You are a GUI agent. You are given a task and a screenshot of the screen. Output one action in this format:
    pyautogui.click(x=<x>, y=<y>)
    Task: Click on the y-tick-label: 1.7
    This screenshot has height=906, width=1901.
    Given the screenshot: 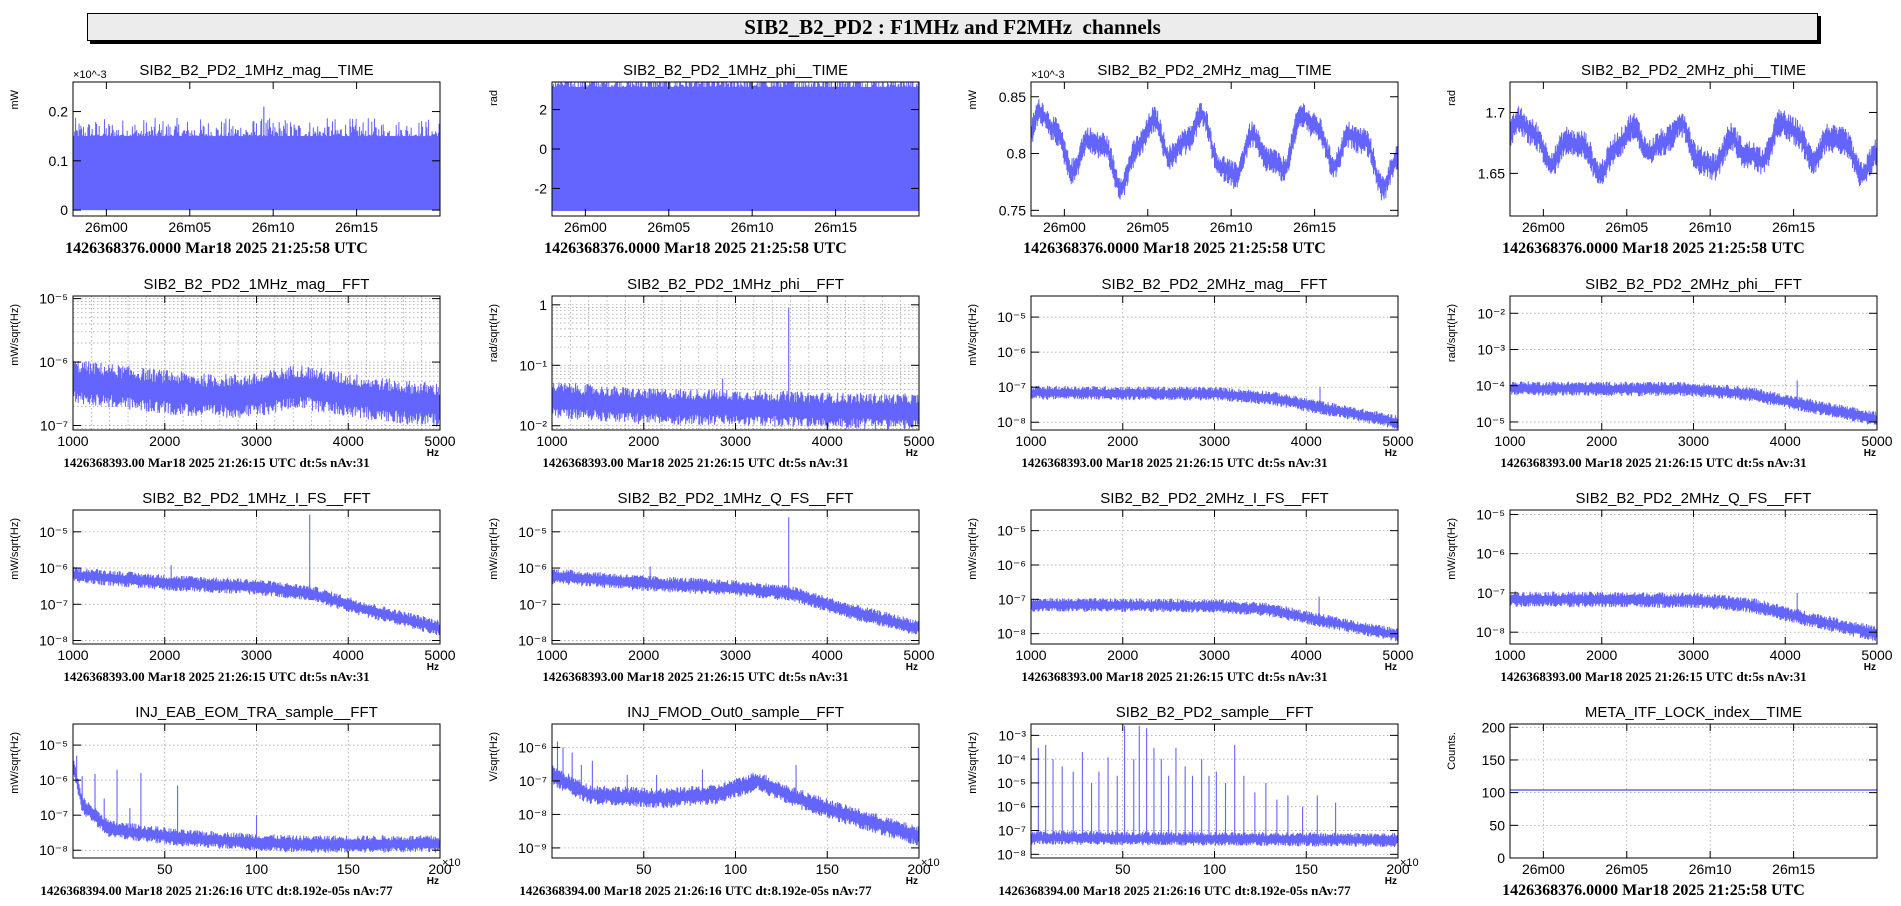 What is the action you would take?
    pyautogui.click(x=1496, y=112)
    